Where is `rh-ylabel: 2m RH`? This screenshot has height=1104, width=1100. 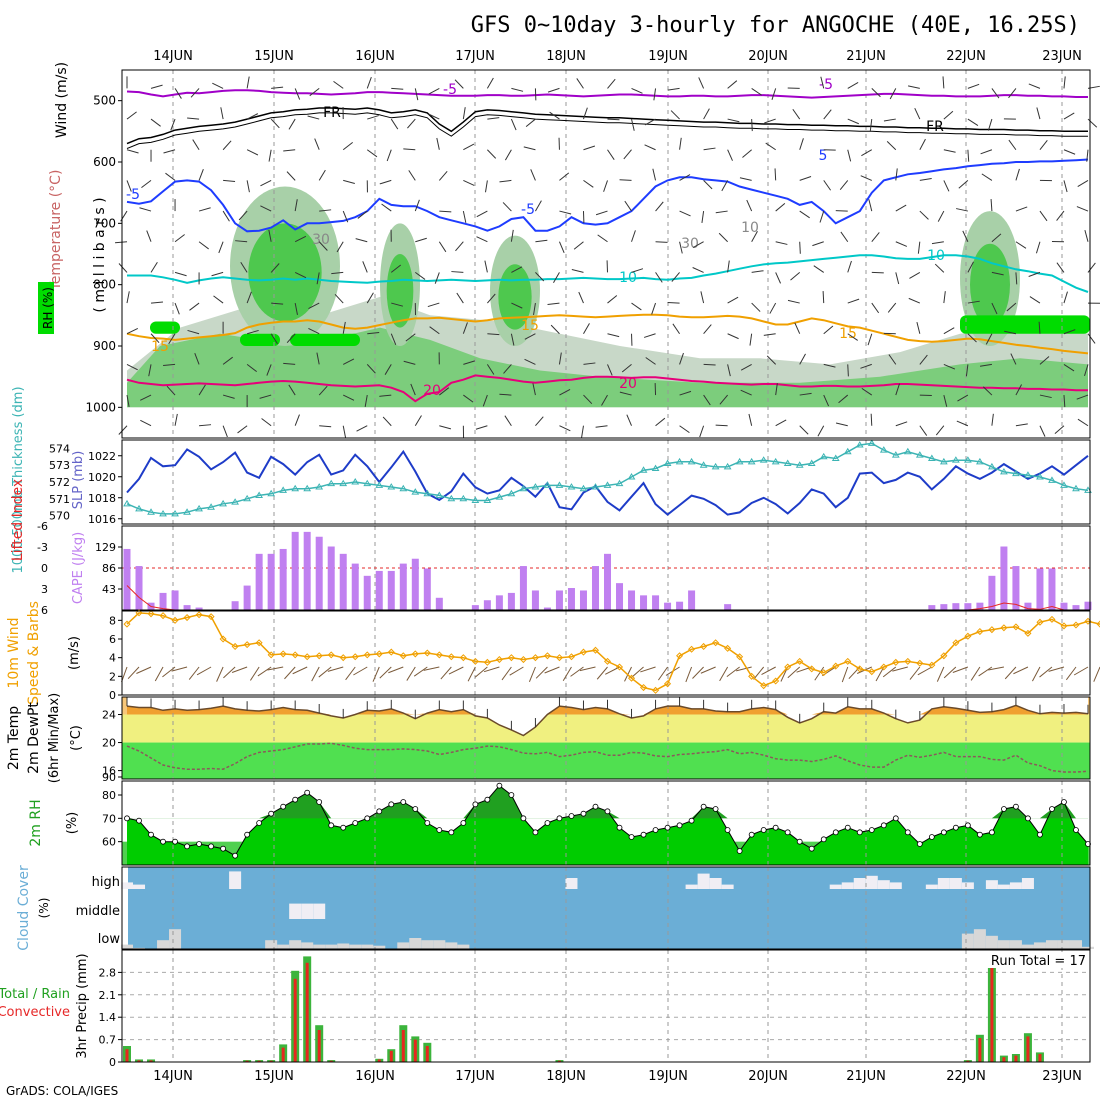
rh-ylabel: 2m RH is located at coordinates (36, 822).